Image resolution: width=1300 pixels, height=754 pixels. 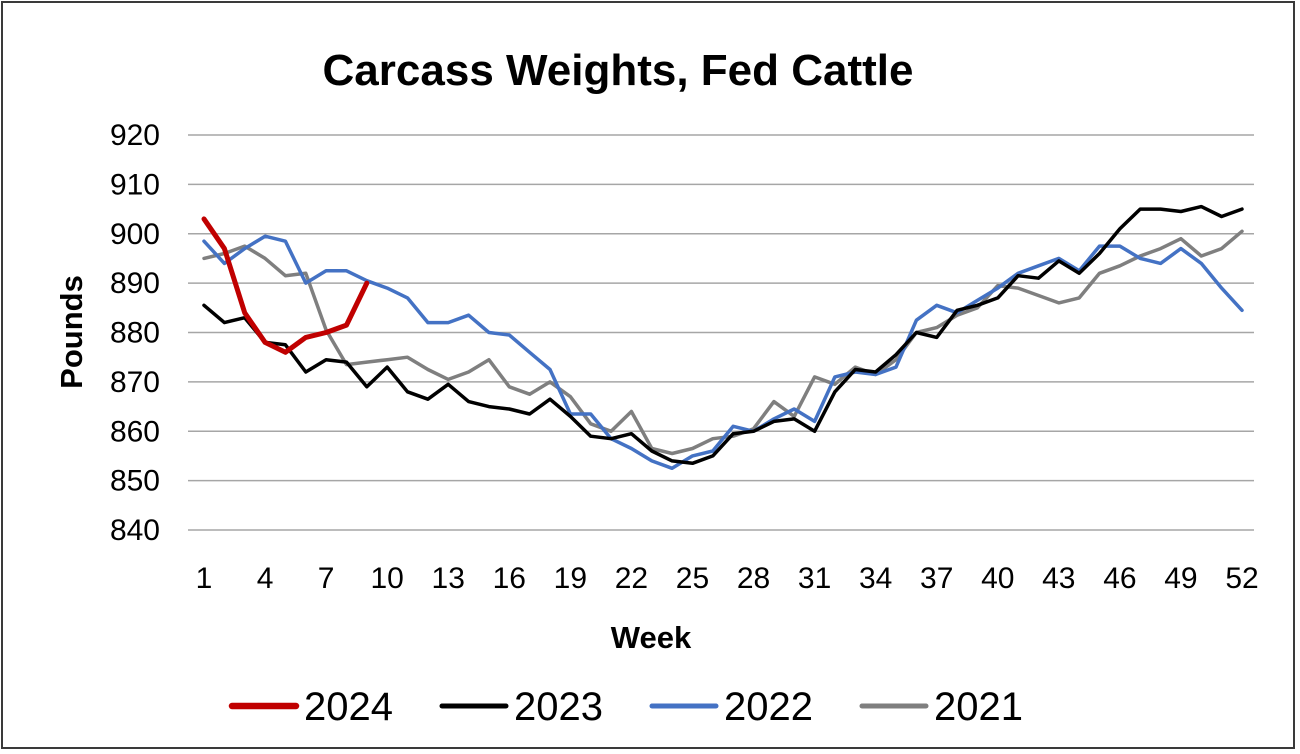 I want to click on x-tick-label: 28, so click(x=753, y=578).